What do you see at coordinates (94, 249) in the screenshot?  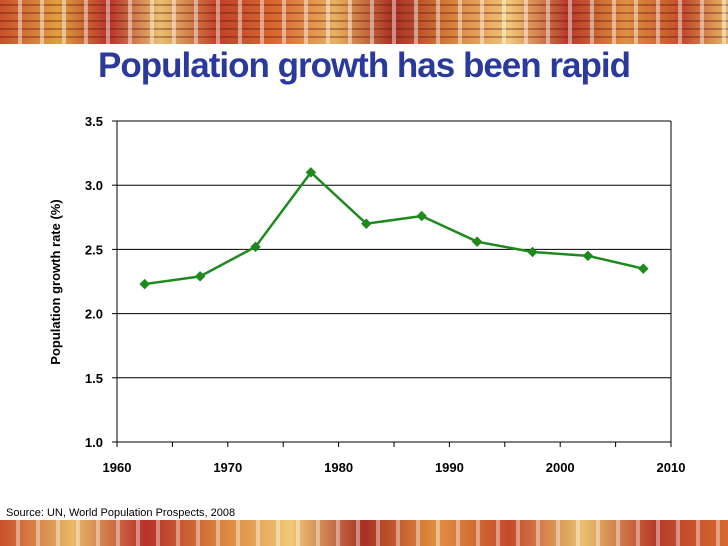 I see `y-tick-label-3: 2.5` at bounding box center [94, 249].